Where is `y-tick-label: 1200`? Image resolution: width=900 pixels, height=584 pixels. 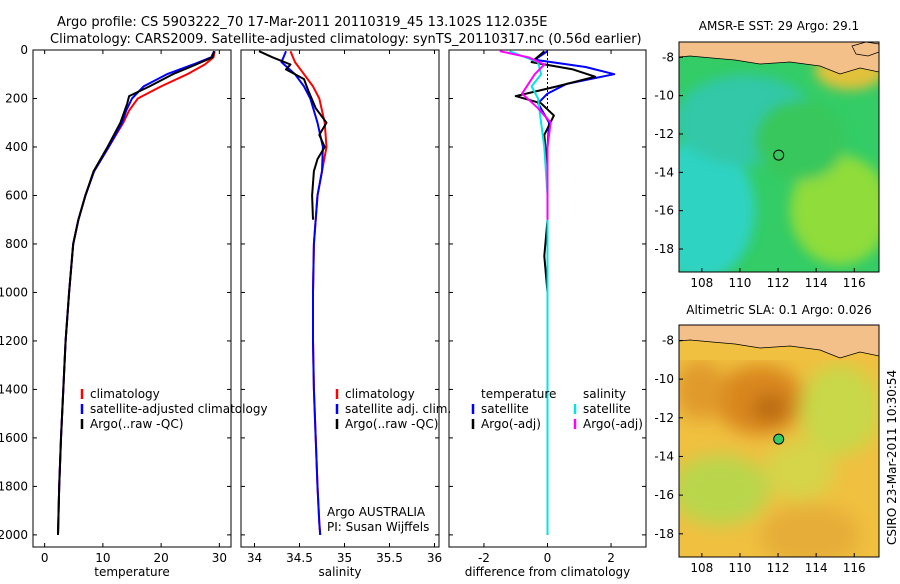
y-tick-label: 1200 is located at coordinates (14, 341).